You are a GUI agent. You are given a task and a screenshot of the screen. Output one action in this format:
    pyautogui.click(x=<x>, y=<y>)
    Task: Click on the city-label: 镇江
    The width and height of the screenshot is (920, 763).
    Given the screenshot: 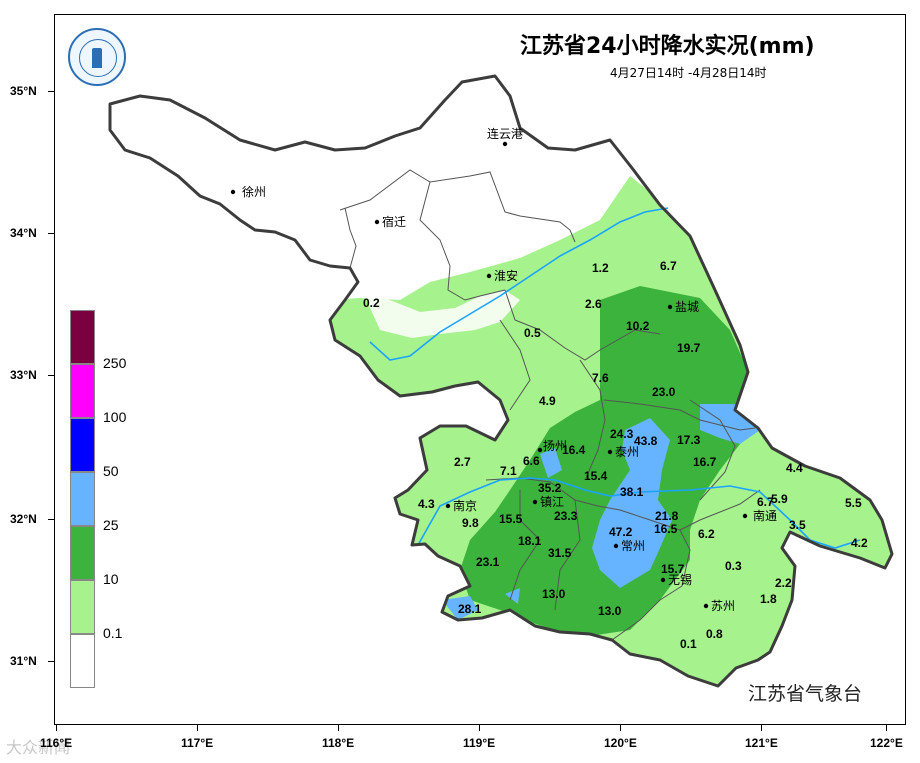 What is the action you would take?
    pyautogui.click(x=552, y=502)
    